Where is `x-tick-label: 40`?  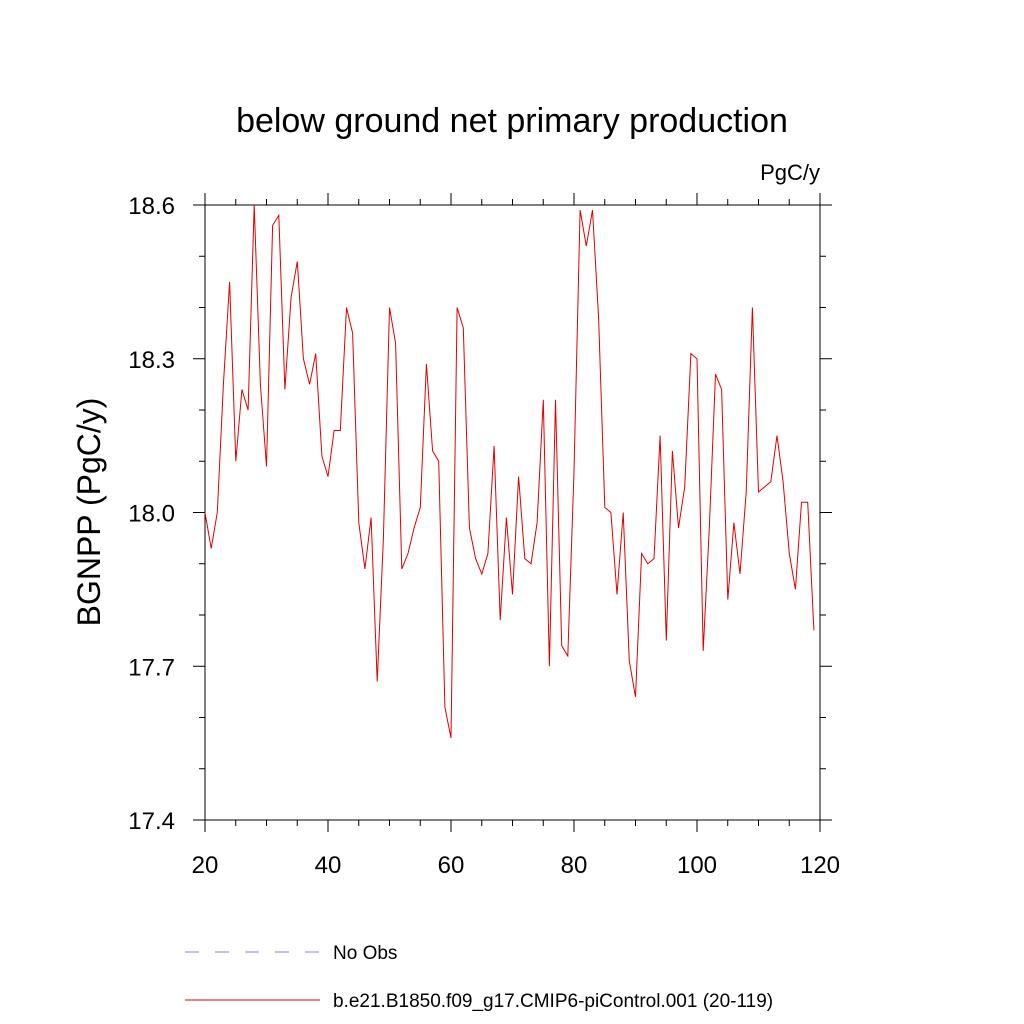 x-tick-label: 40 is located at coordinates (328, 865).